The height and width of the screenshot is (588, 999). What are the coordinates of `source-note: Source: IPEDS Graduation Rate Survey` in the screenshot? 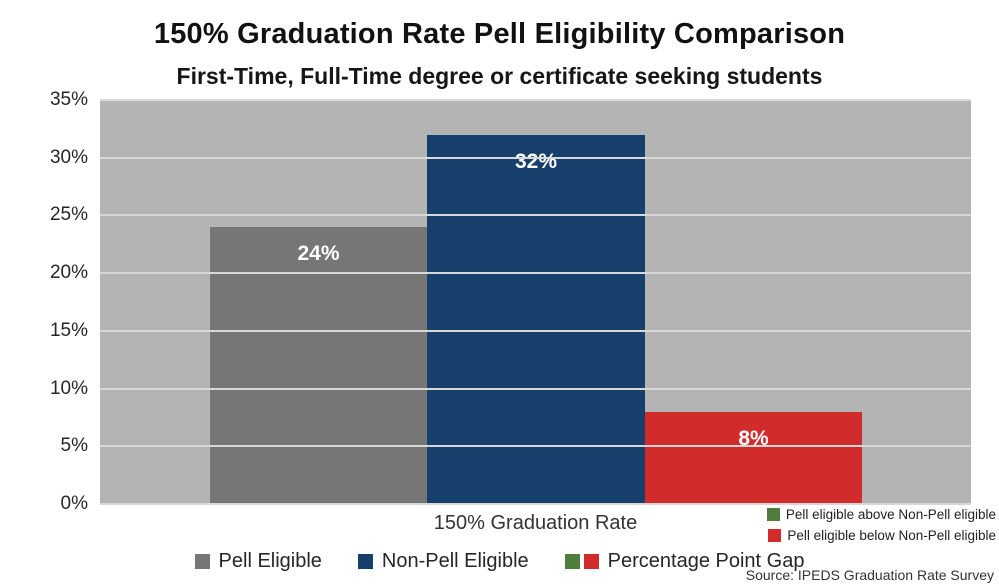 It's located at (869, 575).